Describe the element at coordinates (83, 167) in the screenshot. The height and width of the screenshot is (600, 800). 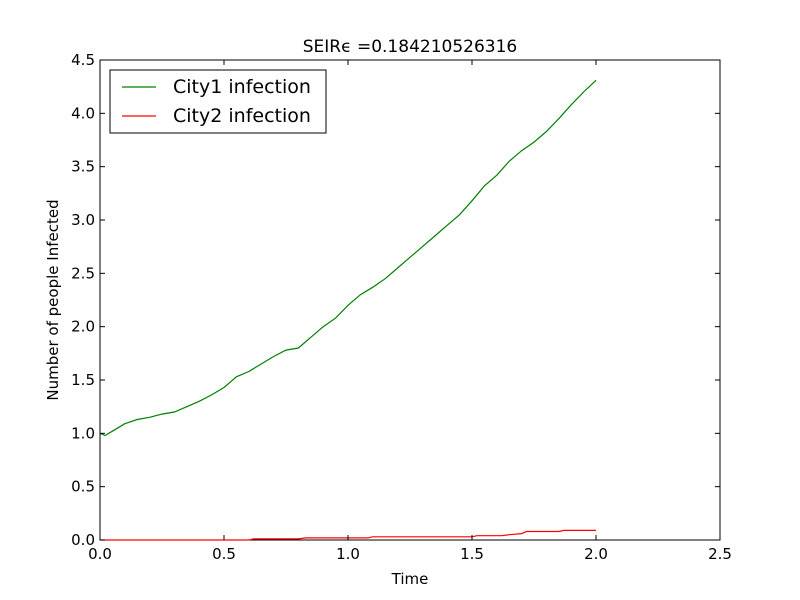
I see `y-tick-label: 3.5` at that location.